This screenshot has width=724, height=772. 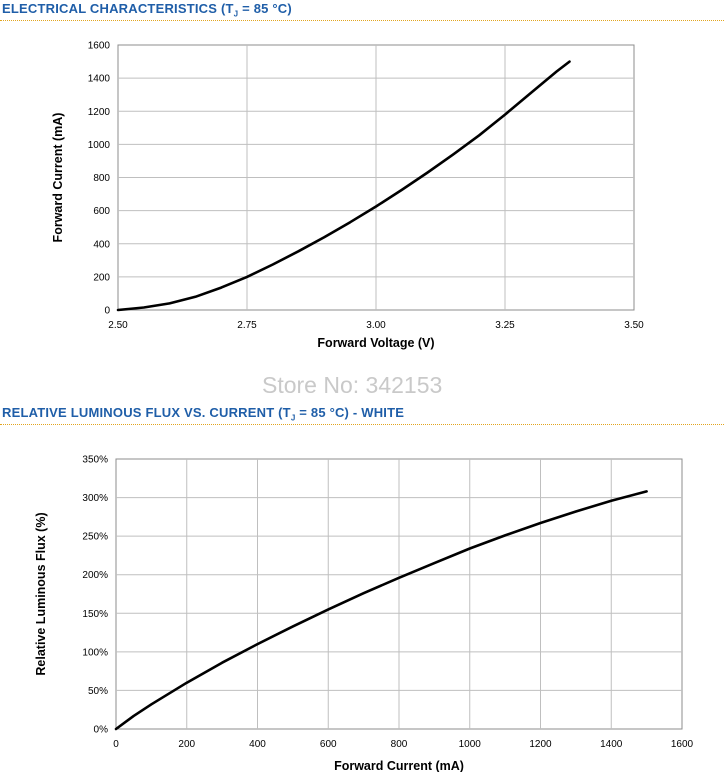 I want to click on chart2-y-tick-label: 350%, so click(x=95, y=460).